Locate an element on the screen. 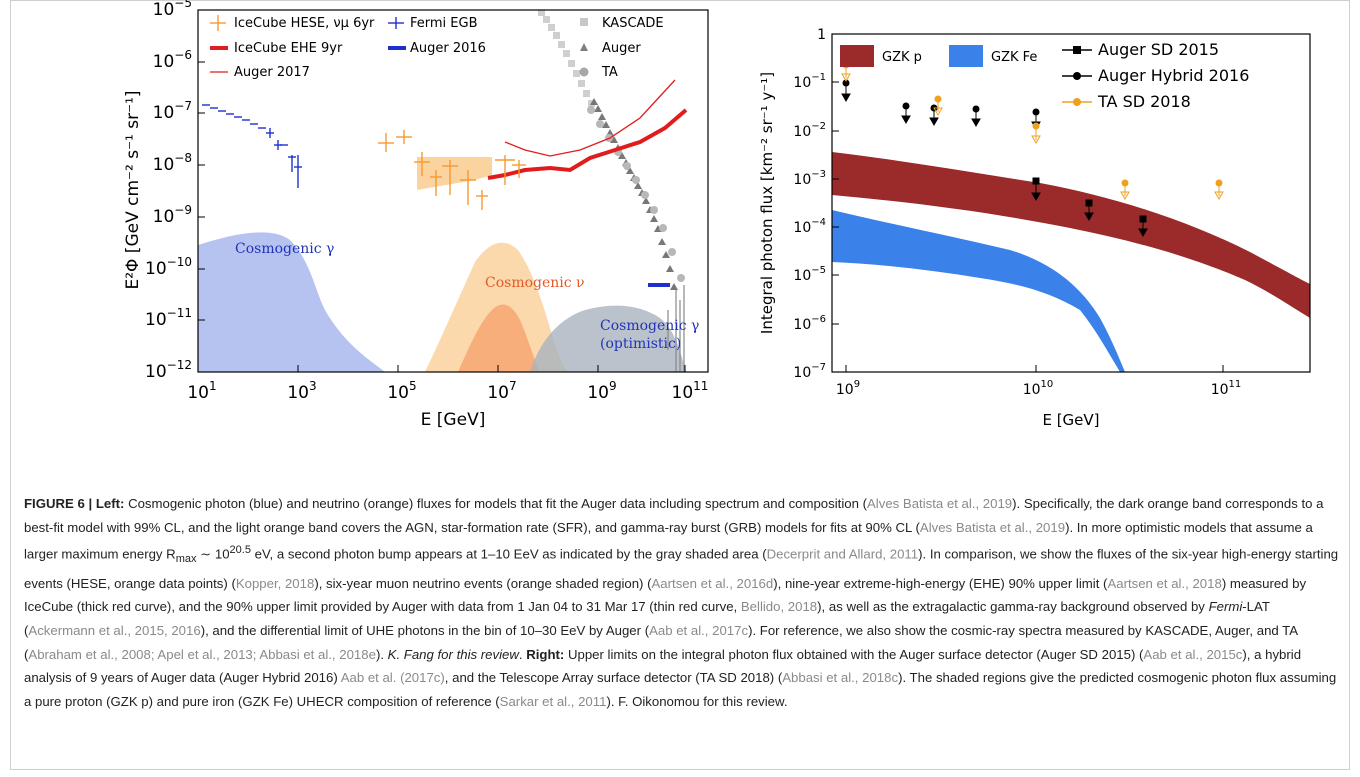 The height and width of the screenshot is (777, 1360). y-tick-label: 1 is located at coordinates (821, 35).